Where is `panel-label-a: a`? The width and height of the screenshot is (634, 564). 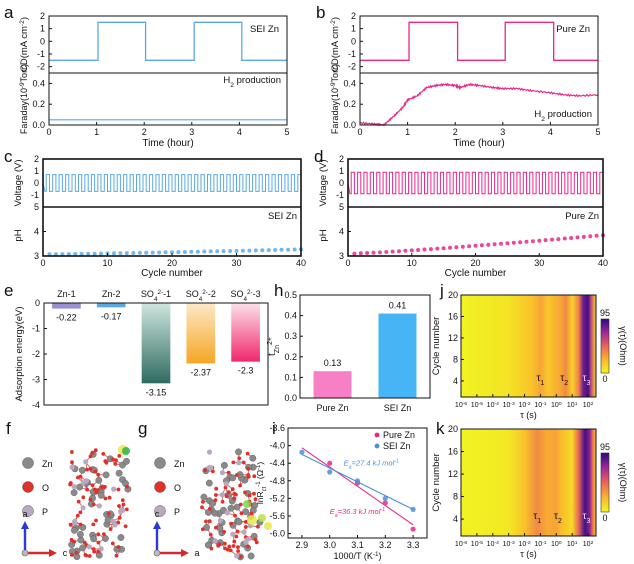 panel-label-a: a is located at coordinates (9, 12).